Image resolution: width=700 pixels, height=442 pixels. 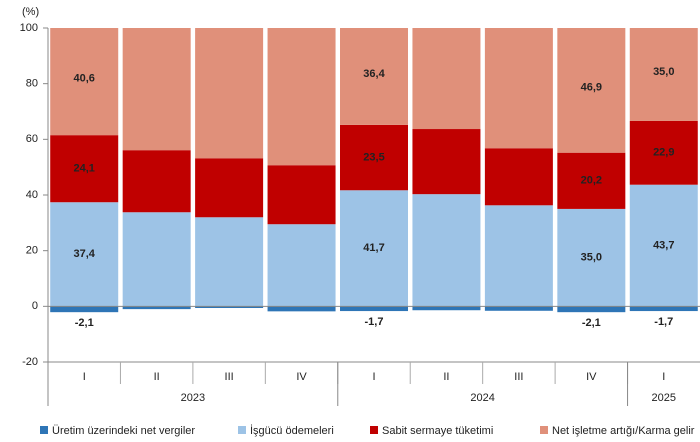 What do you see at coordinates (292, 430) in the screenshot?
I see `legend-label: İşgücü ödemeleri` at bounding box center [292, 430].